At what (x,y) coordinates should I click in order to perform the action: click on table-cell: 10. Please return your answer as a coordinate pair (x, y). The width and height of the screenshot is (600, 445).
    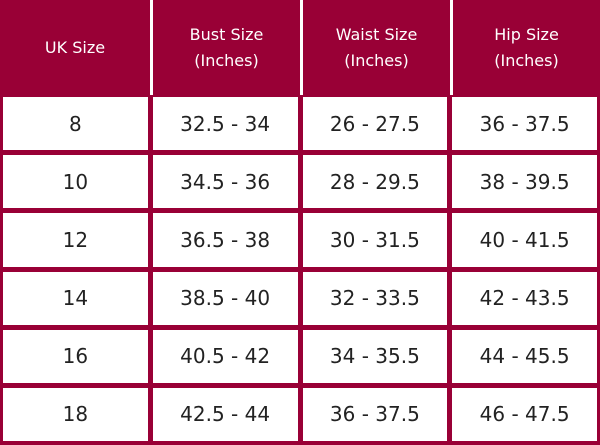
    Looking at the image, I should click on (75, 182).